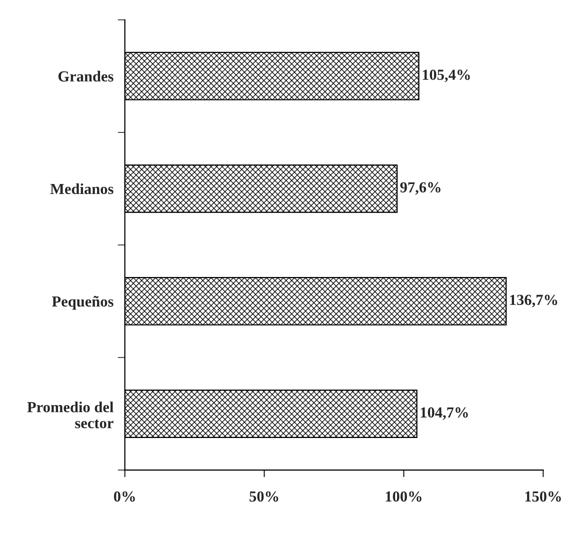 The height and width of the screenshot is (536, 570). Describe the element at coordinates (420, 188) in the screenshot. I see `data-label: 97,6%` at that location.